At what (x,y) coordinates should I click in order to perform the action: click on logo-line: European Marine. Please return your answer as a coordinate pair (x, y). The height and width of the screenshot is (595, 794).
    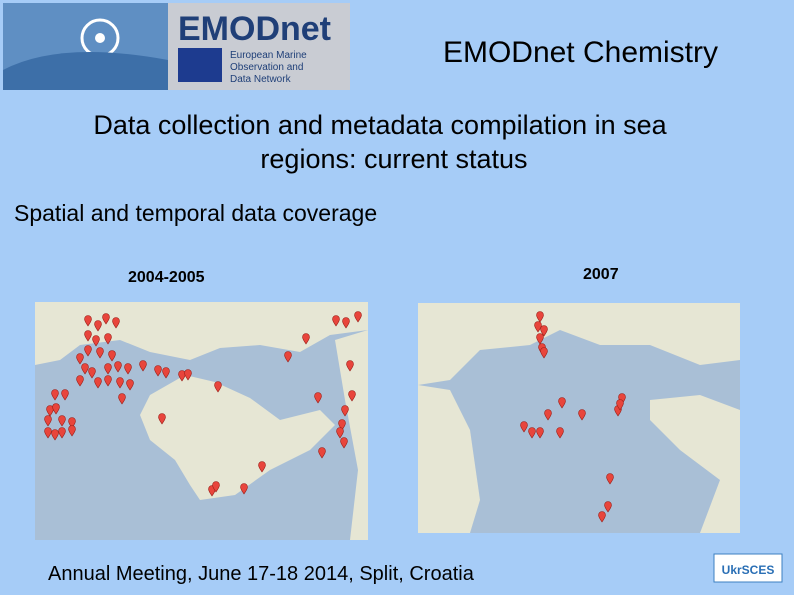
    Looking at the image, I should click on (268, 55).